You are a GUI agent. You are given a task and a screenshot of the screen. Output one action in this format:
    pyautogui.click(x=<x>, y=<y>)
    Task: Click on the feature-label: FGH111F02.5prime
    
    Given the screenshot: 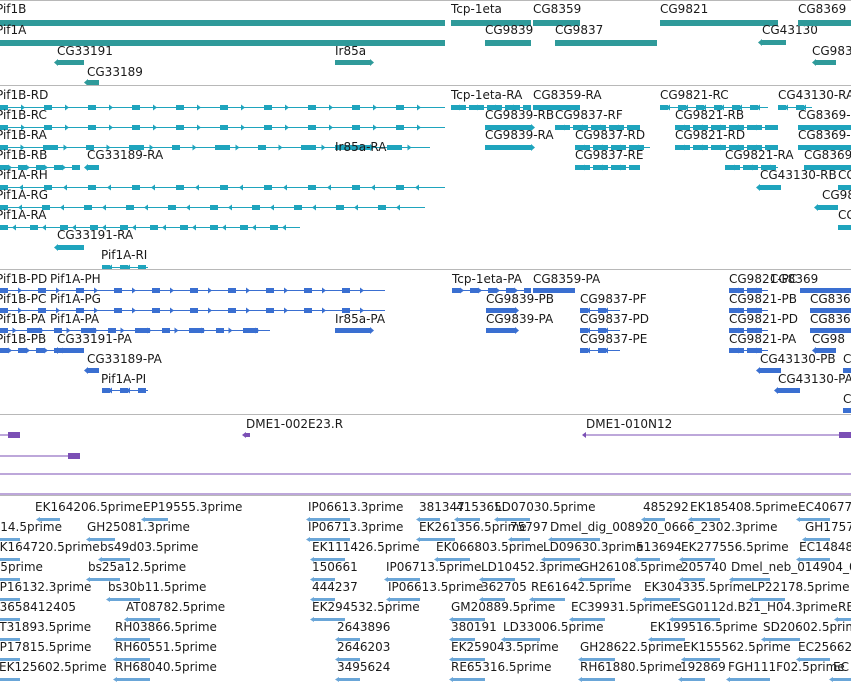 What is the action you would take?
    pyautogui.click(x=786, y=667)
    